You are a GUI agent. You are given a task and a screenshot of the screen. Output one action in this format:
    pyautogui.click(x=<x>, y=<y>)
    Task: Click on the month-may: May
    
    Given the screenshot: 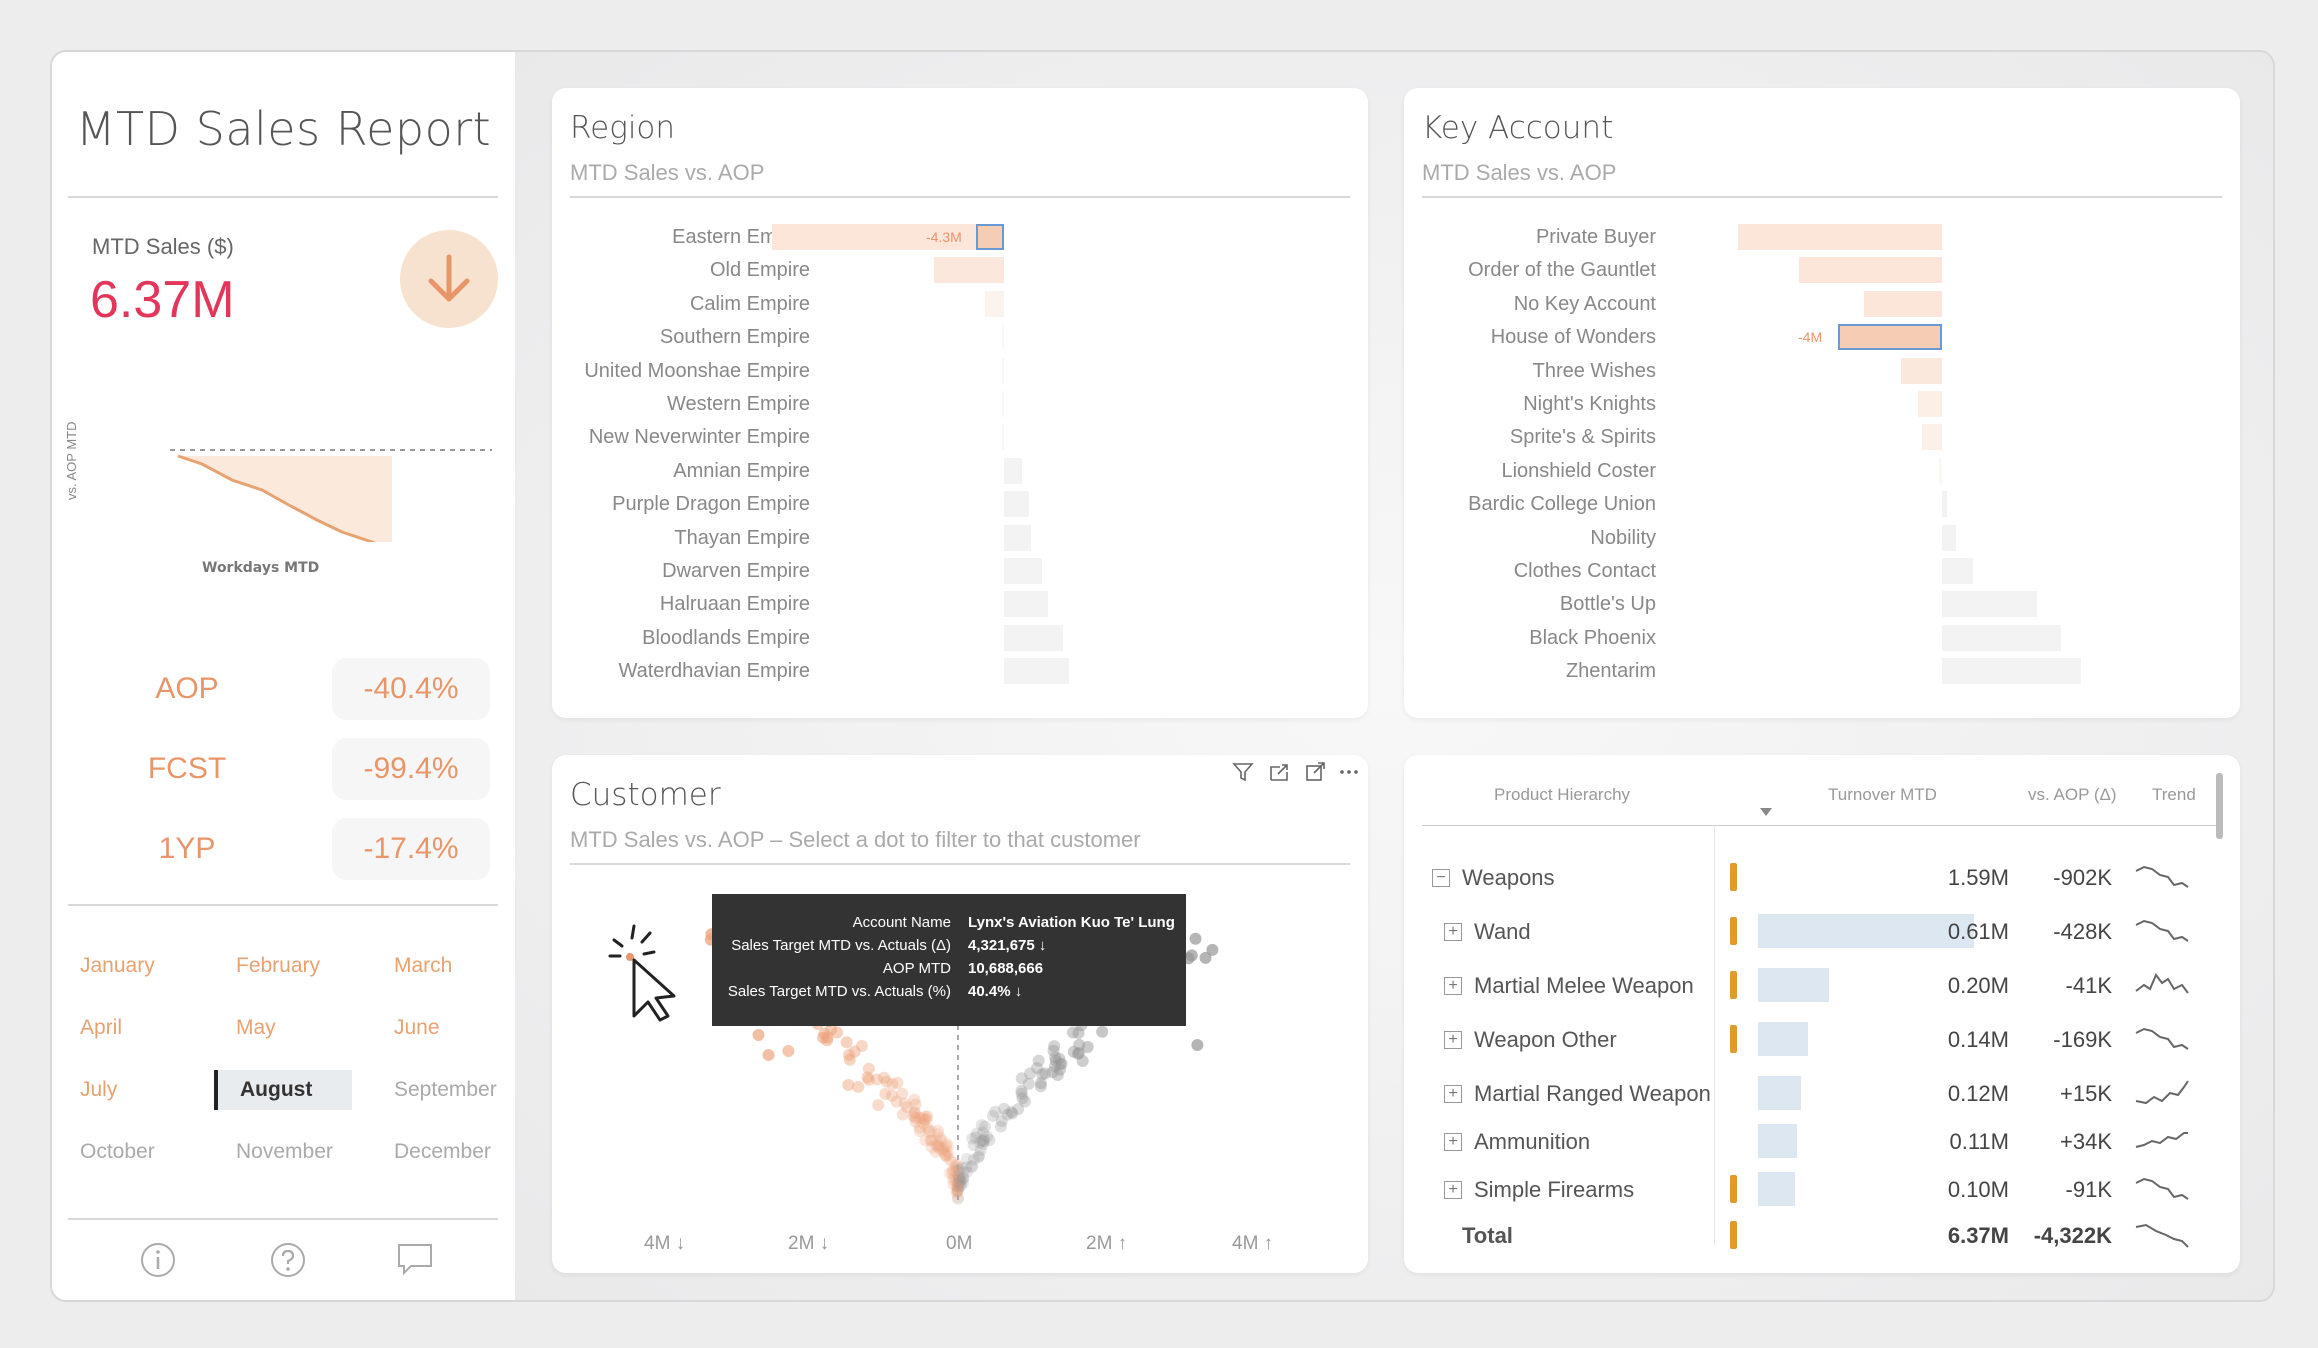 What is the action you would take?
    pyautogui.click(x=256, y=1027)
    